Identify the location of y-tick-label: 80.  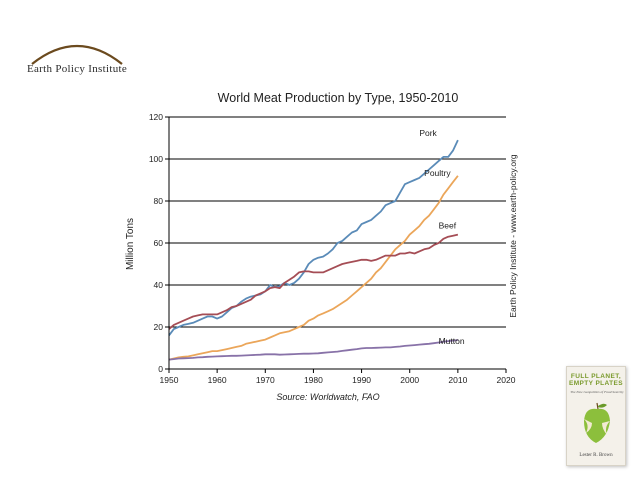
(159, 201).